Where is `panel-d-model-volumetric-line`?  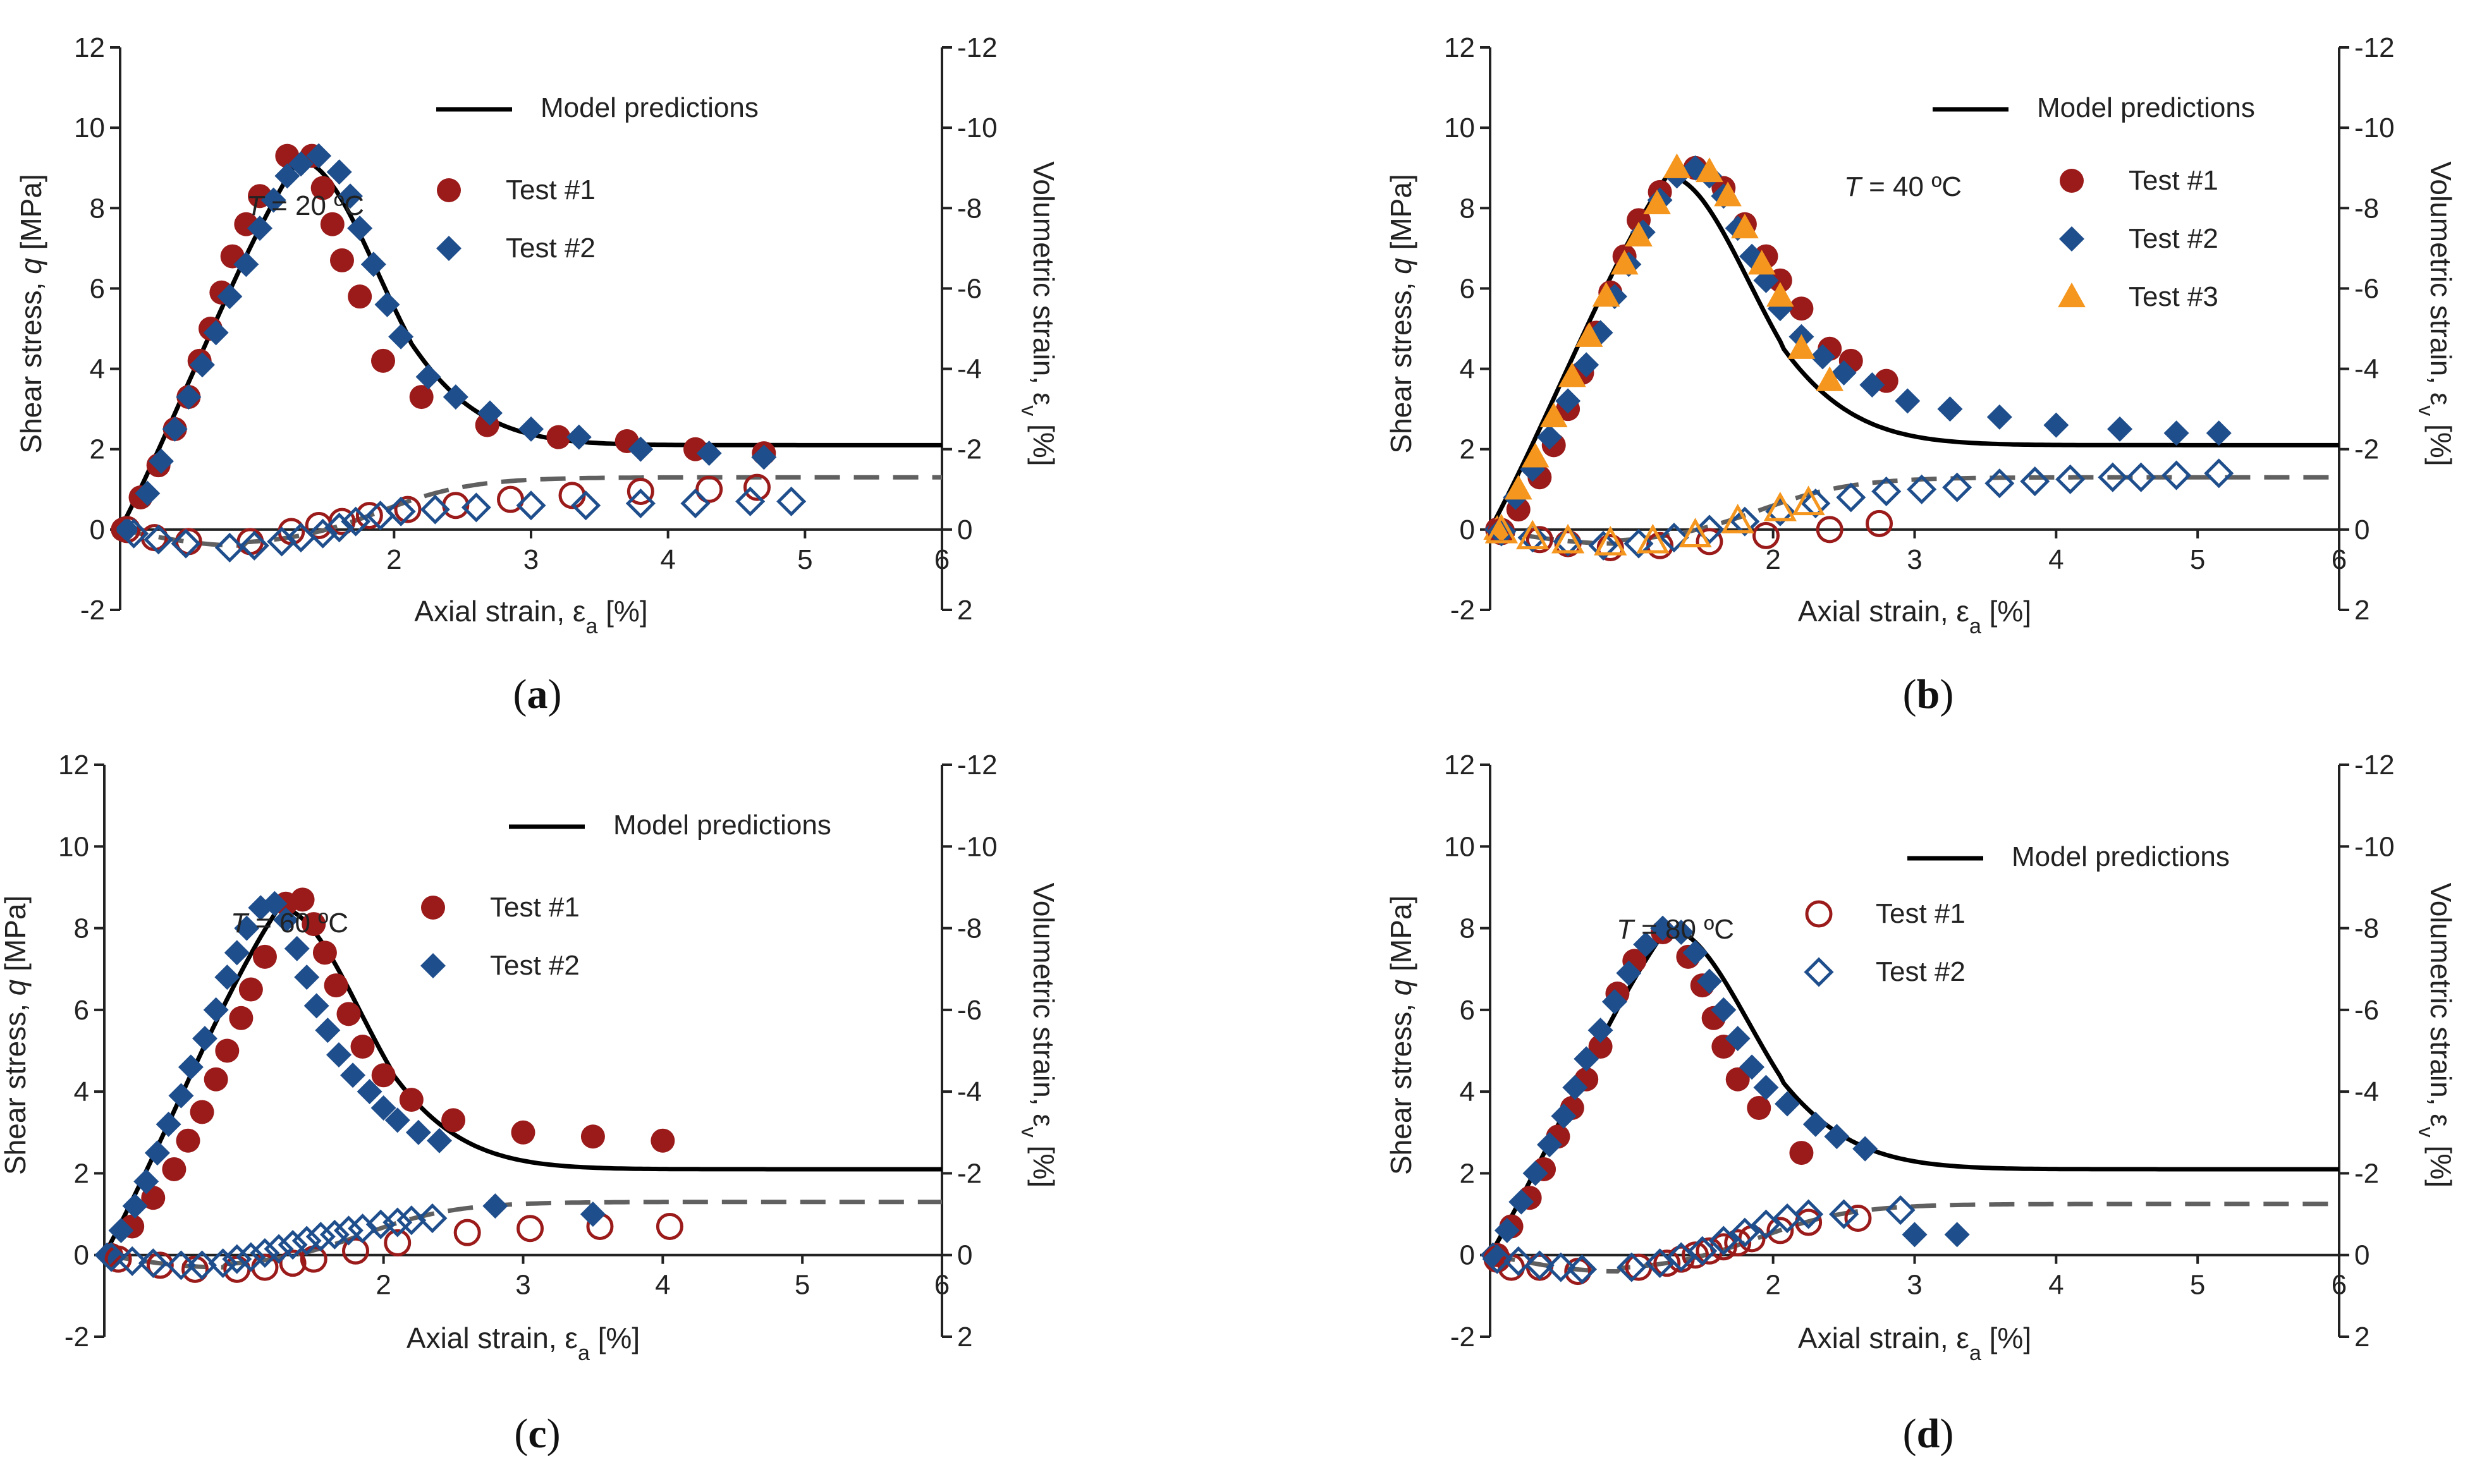 panel-d-model-volumetric-line is located at coordinates (1914, 1237).